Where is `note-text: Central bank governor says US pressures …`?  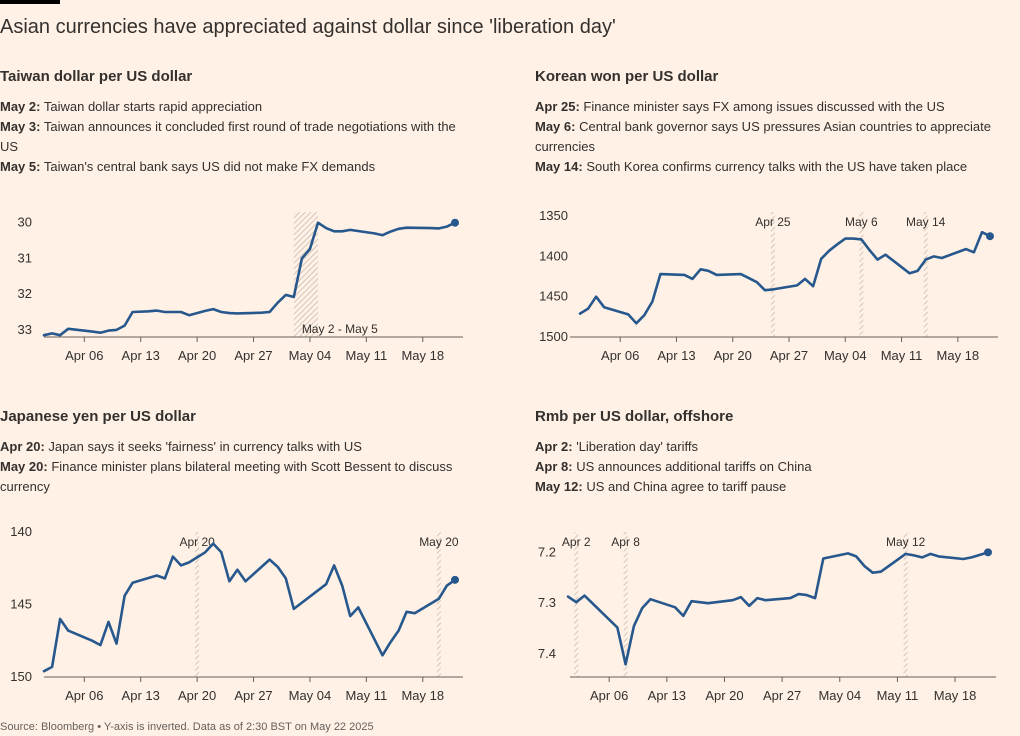 note-text: Central bank governor says US pressures … is located at coordinates (763, 136).